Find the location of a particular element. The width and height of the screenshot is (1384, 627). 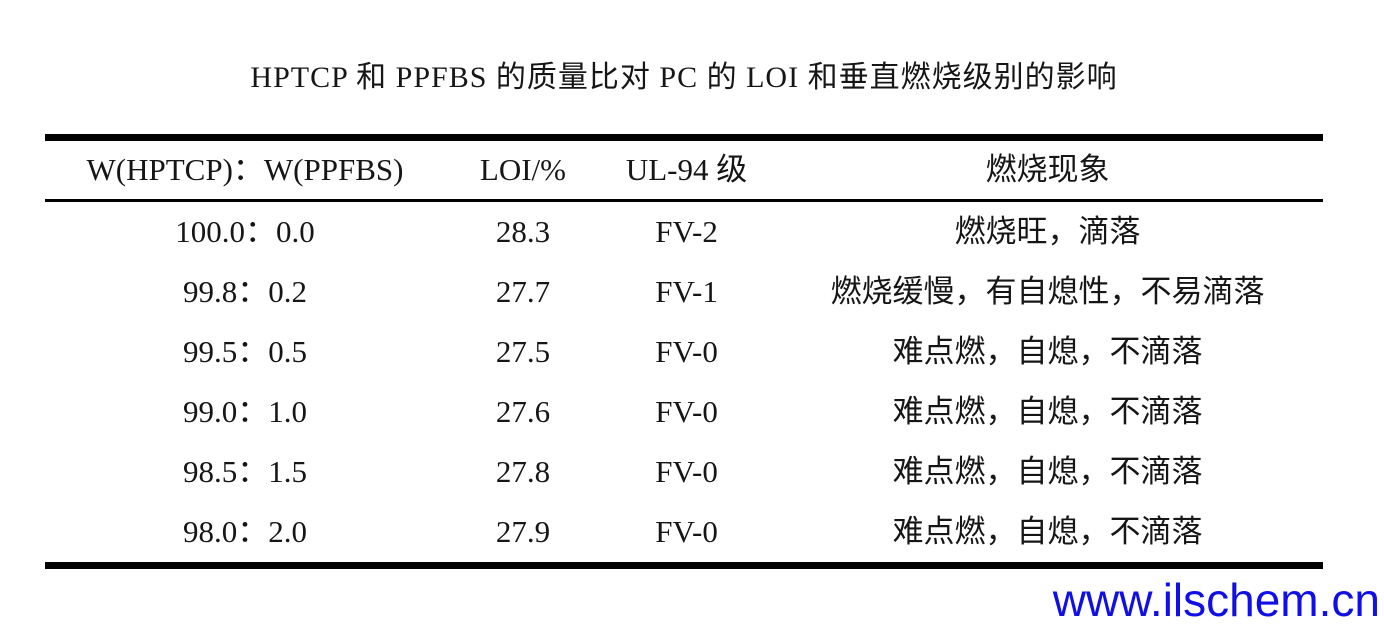

table-header-row: W(HPTCP)：W(PPFBS) LOI/% UL-94 级 燃烧现象 is located at coordinates (684, 171).